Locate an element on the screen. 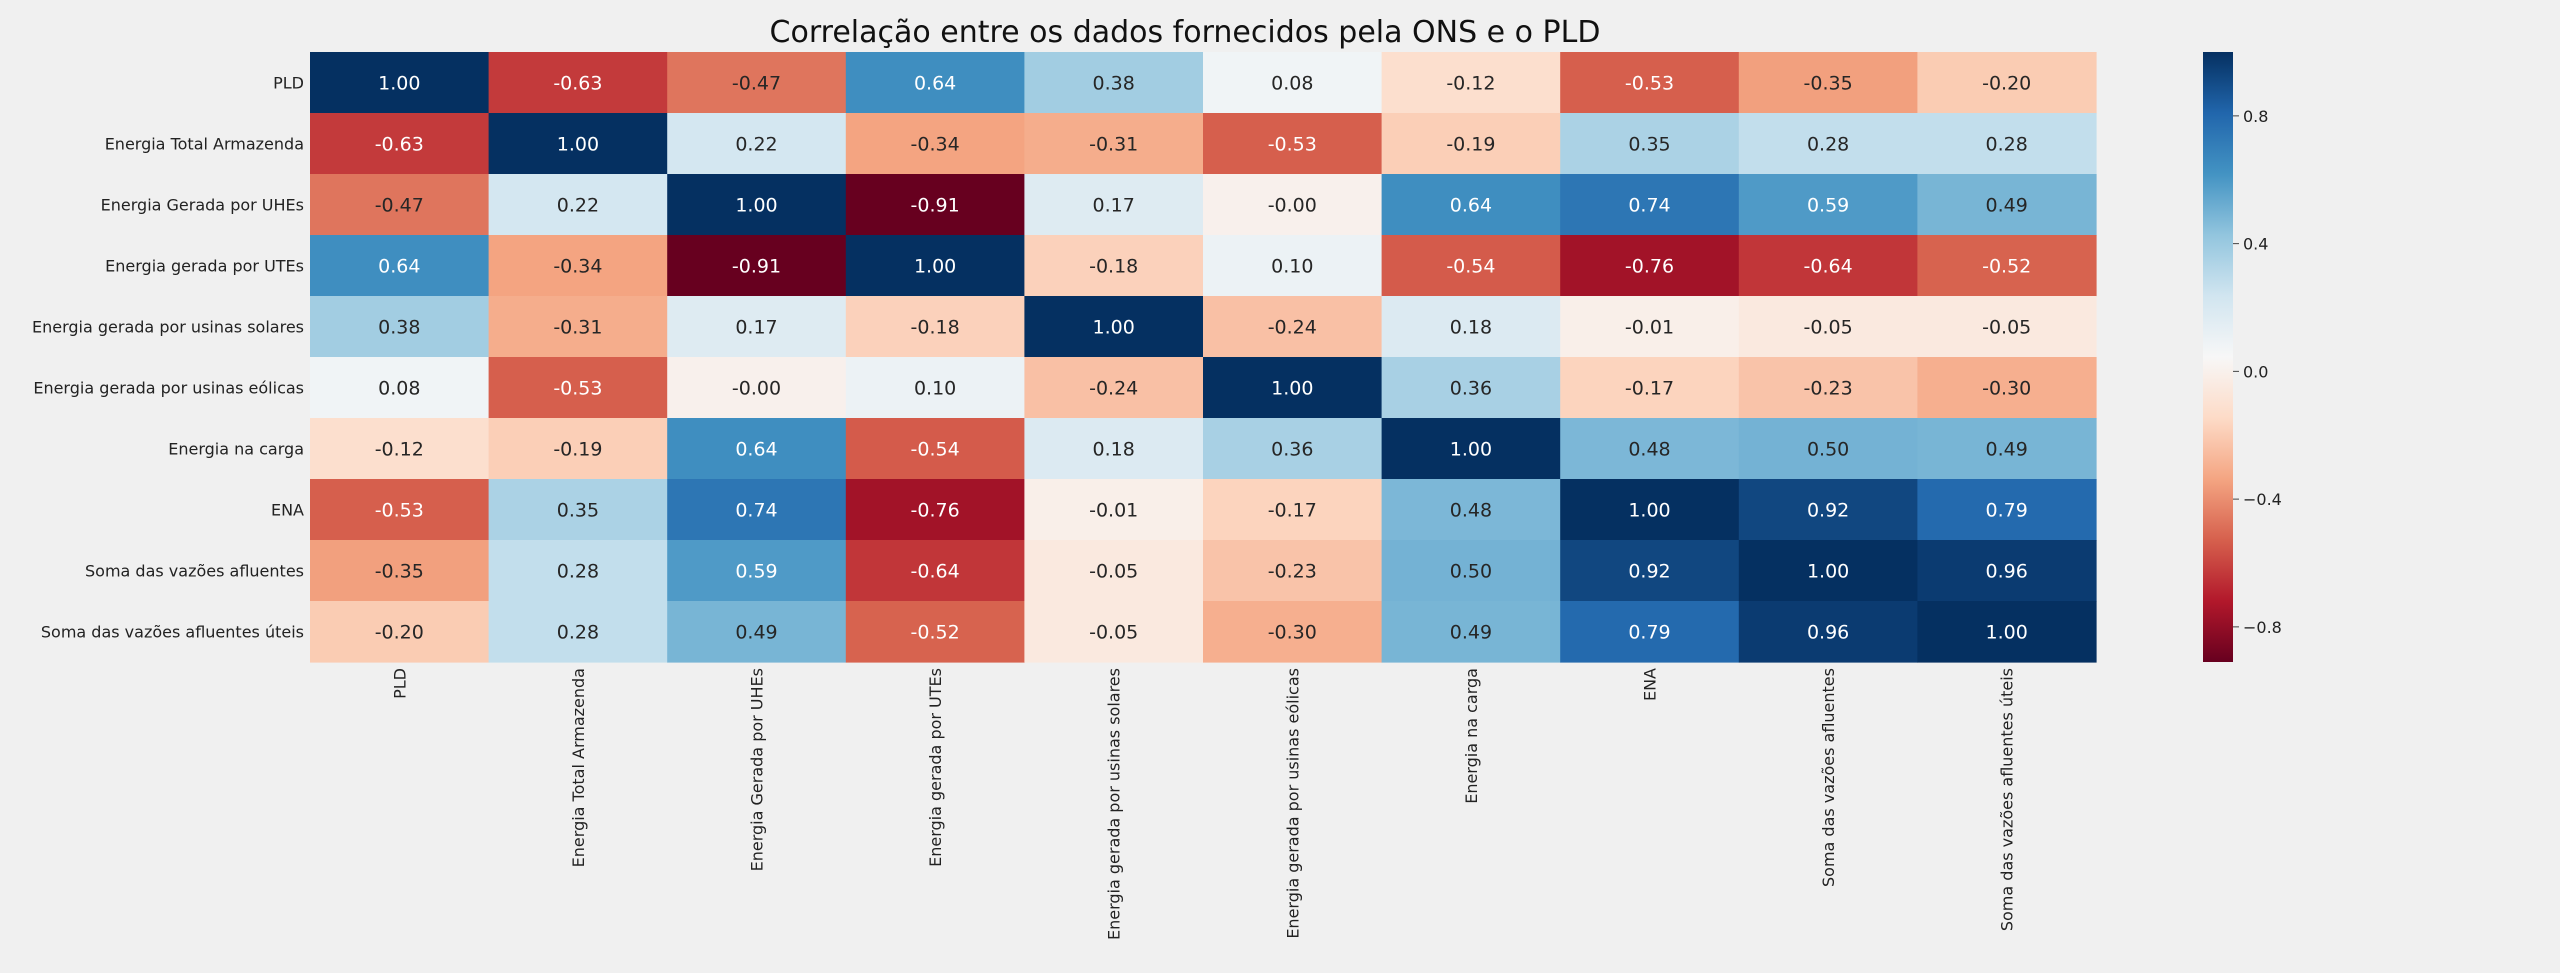 The width and height of the screenshot is (2560, 973). cell-value-label: -0.31 is located at coordinates (1113, 145).